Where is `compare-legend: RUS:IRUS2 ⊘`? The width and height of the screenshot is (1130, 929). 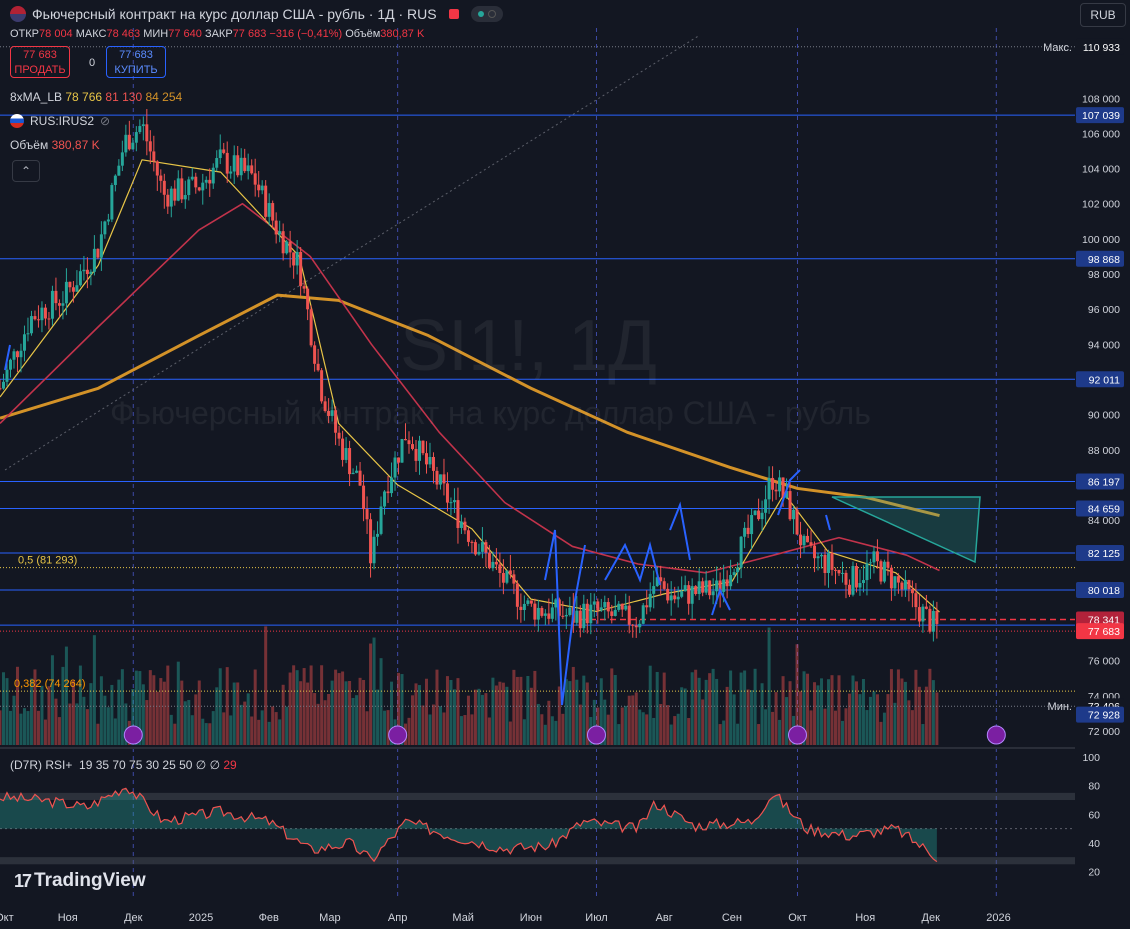
compare-legend: RUS:IRUS2 ⊘ is located at coordinates (60, 121).